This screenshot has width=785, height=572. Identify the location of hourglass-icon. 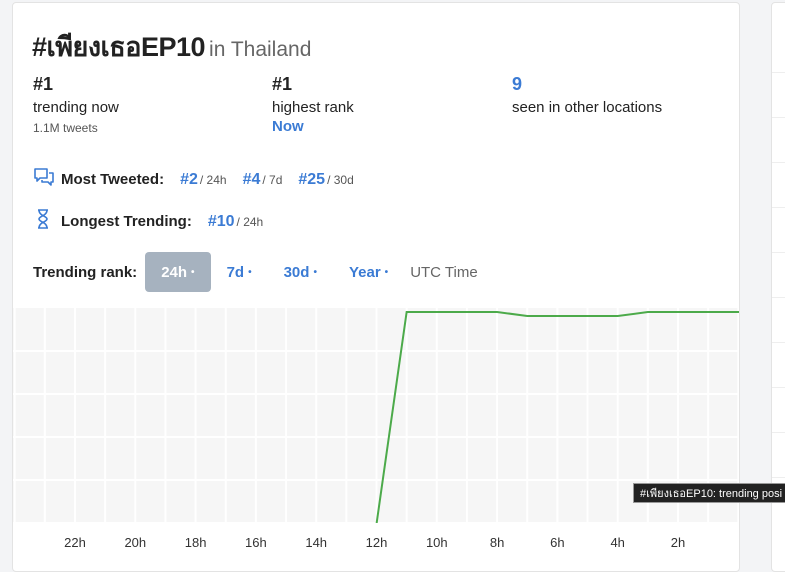
(44, 221).